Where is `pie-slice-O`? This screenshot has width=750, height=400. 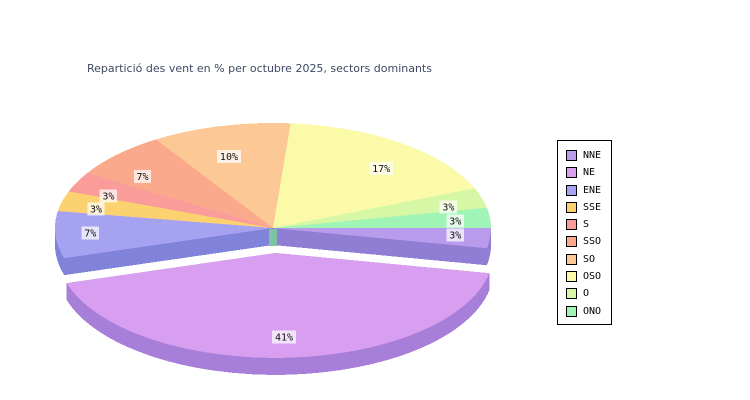 pie-slice-O is located at coordinates (380, 208).